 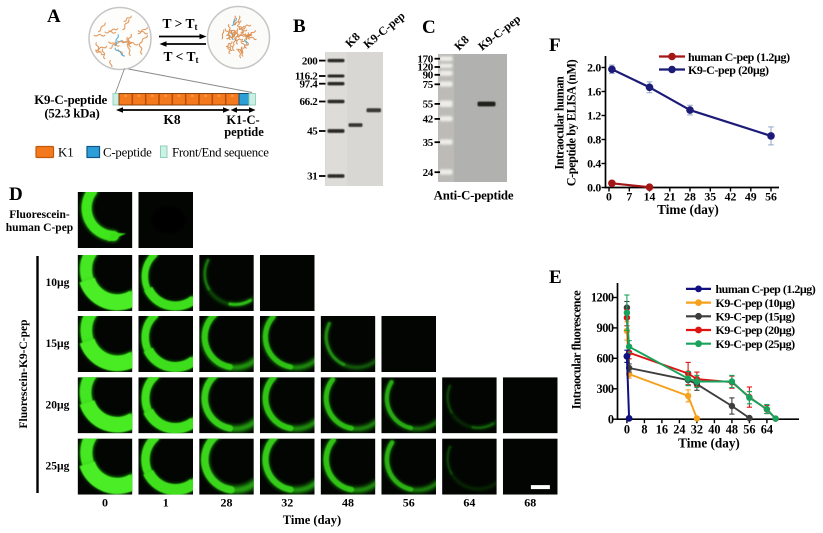 What do you see at coordinates (428, 85) in the screenshot?
I see `svg-text: 75` at bounding box center [428, 85].